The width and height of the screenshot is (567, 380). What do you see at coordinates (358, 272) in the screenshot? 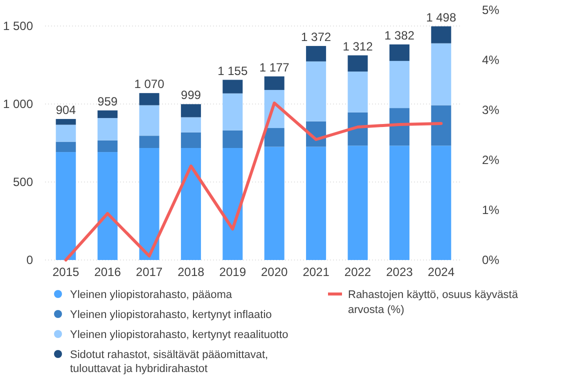
I see `x-tick-label: 2022` at bounding box center [358, 272].